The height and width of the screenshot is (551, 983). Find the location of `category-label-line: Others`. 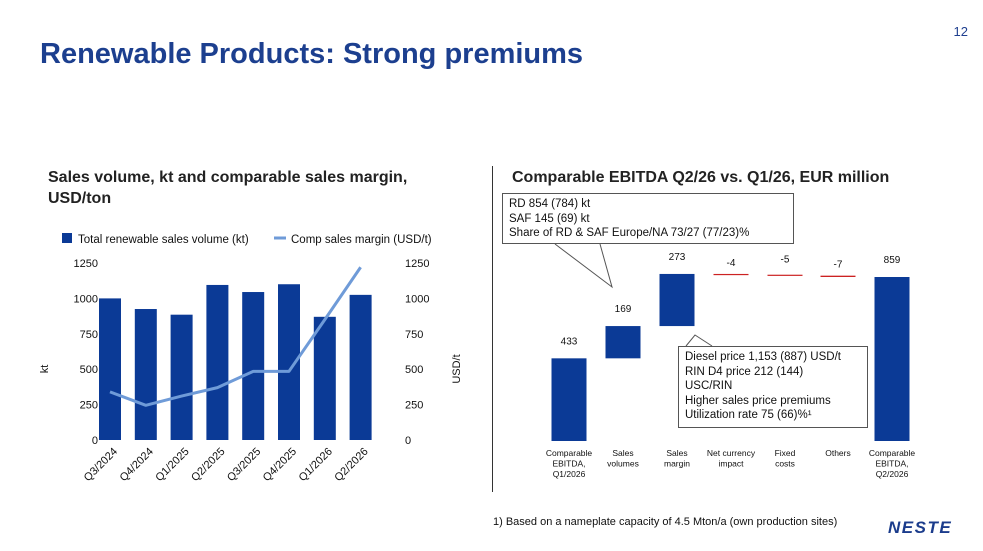

category-label-line: Others is located at coordinates (838, 453).